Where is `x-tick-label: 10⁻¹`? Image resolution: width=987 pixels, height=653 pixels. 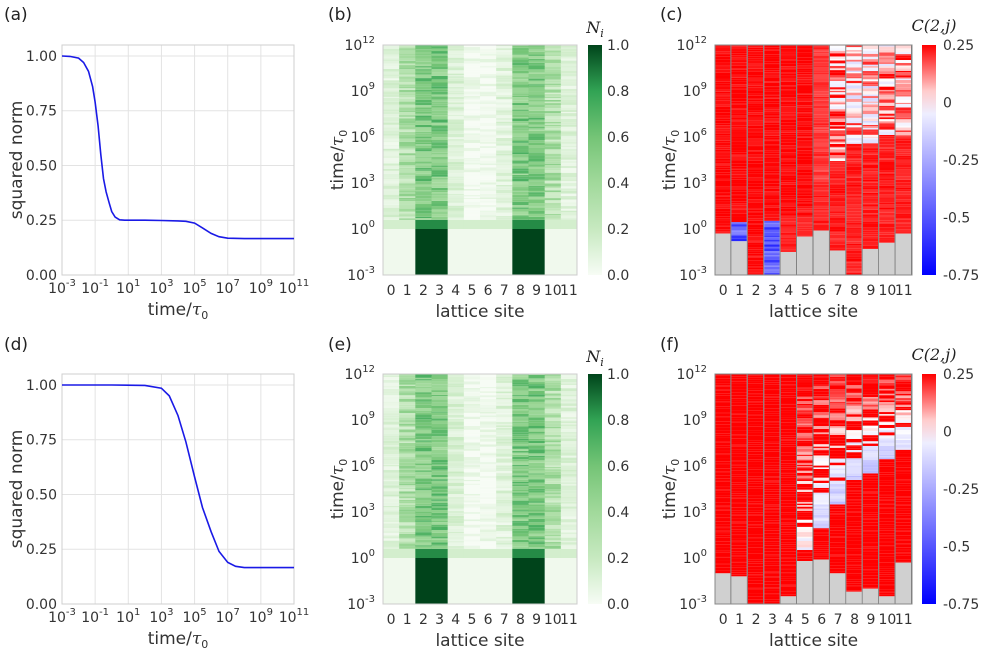 x-tick-label: 10⁻¹ is located at coordinates (95, 287).